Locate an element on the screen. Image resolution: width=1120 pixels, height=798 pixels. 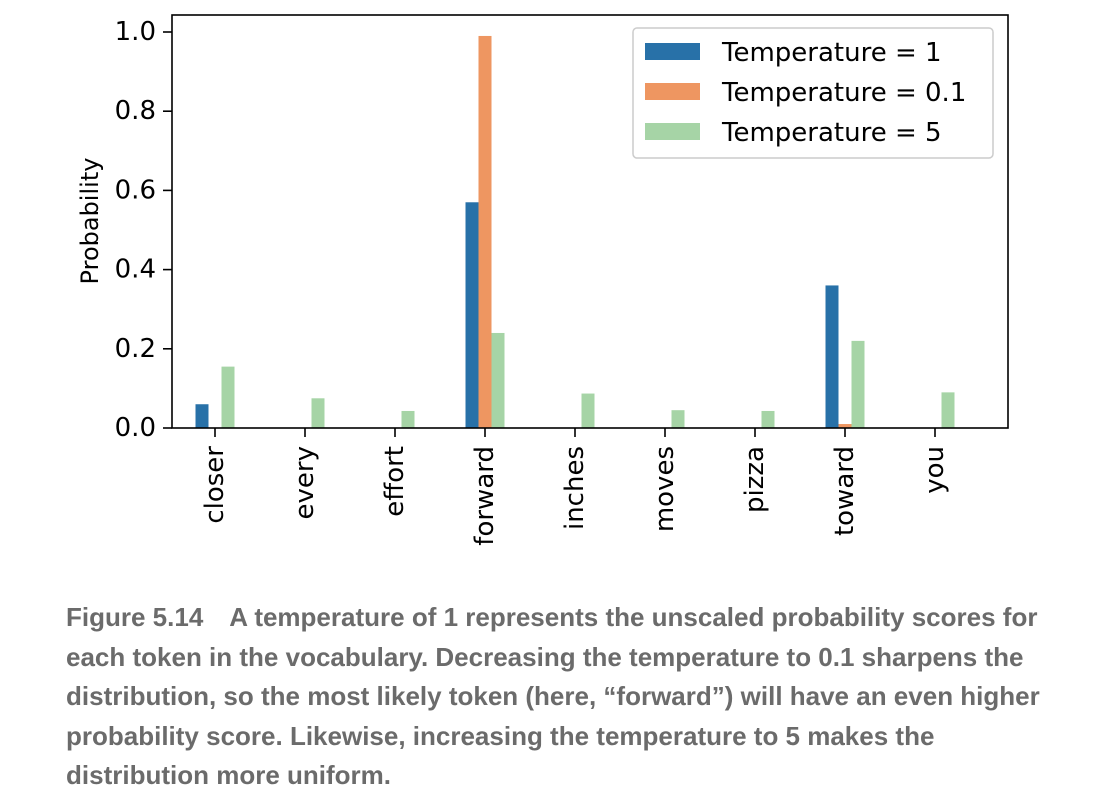
legend-label-2: Temperature = 0.1 is located at coordinates (843, 93).